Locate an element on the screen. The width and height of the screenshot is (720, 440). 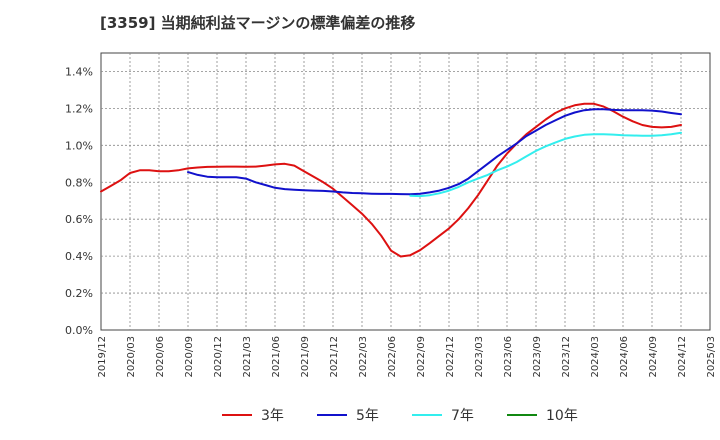
legend-item-10y: 10年 is located at coordinates (542, 415).